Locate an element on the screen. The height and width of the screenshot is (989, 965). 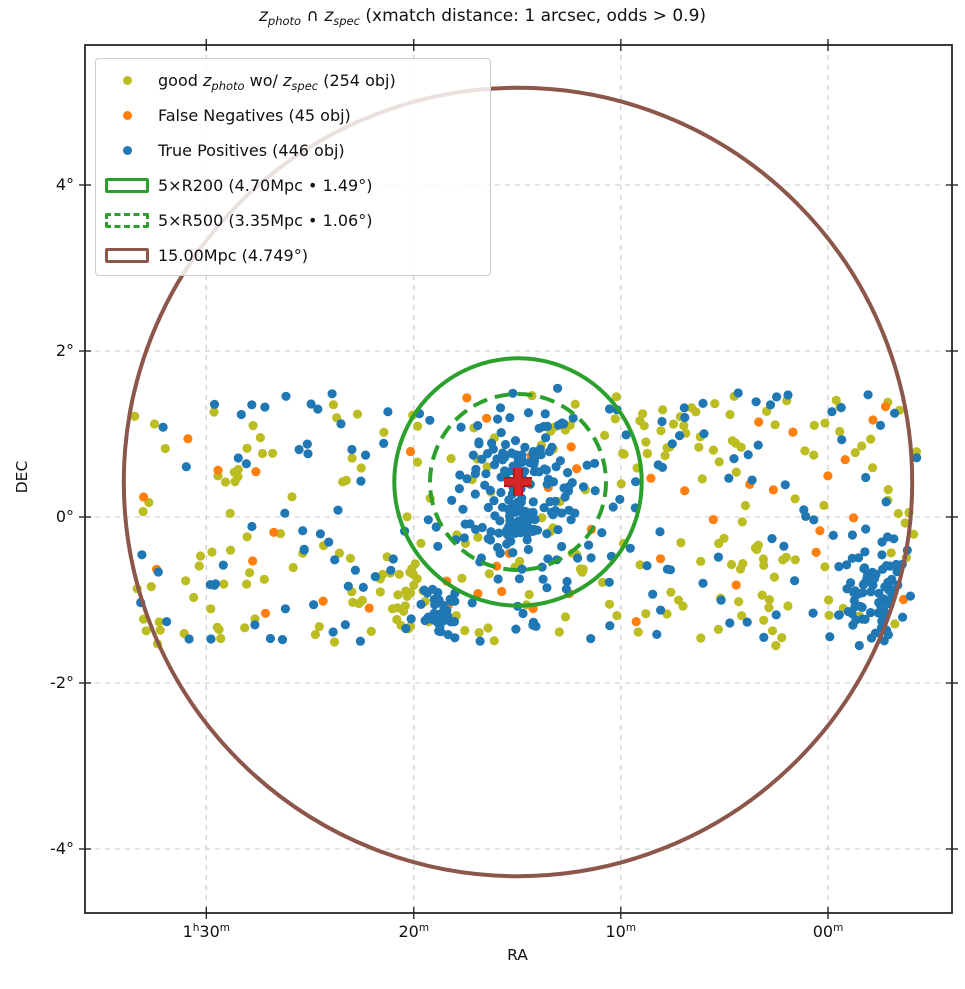
x-tick-text: 1 is located at coordinates (187, 931).